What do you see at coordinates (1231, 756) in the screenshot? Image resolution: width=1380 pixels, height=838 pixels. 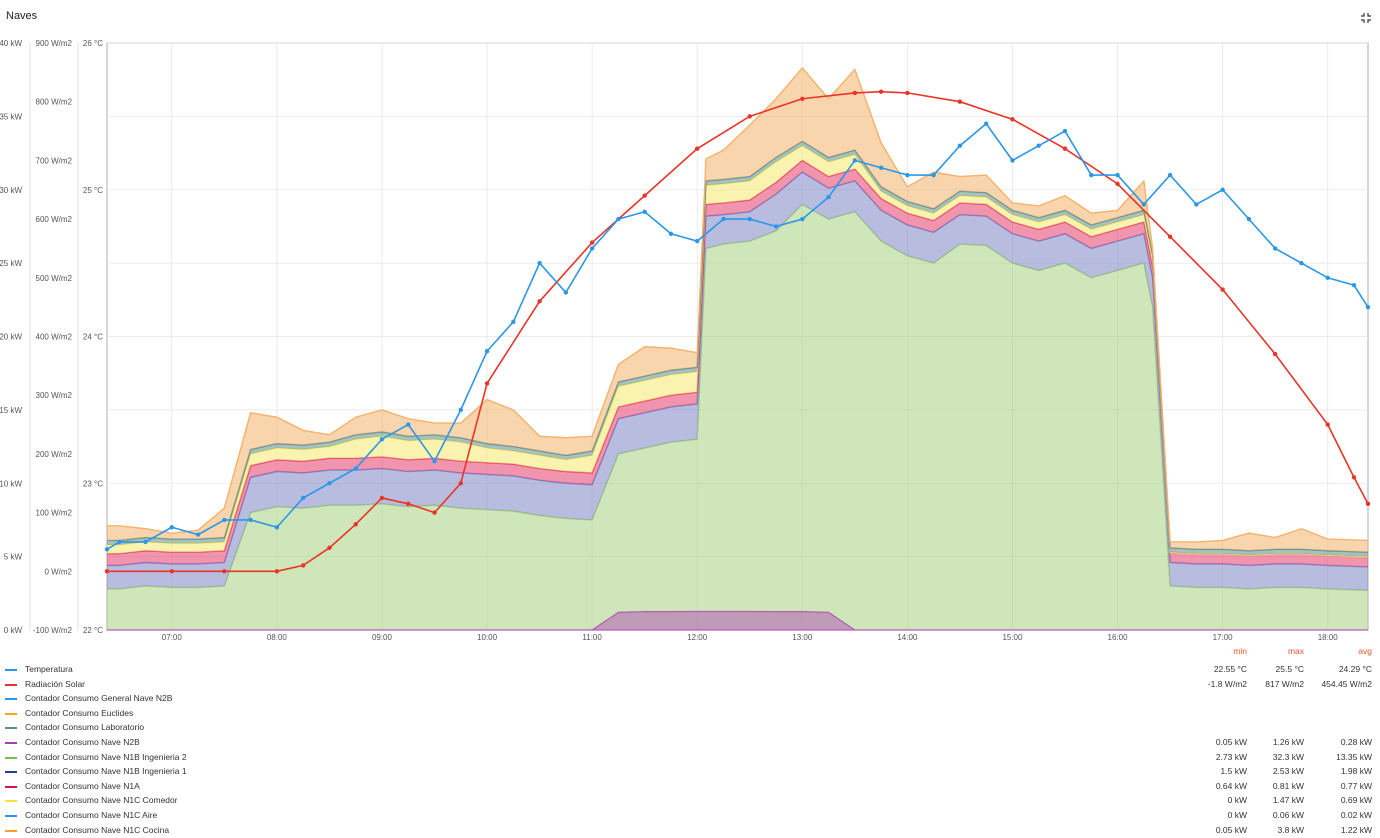 I see `legend-min-value: 2.73 kW` at bounding box center [1231, 756].